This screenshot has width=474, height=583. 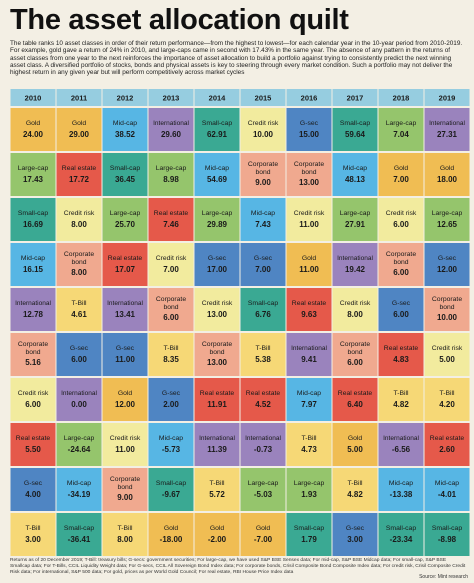 I want to click on return-value-label: 36.45, so click(x=125, y=179).